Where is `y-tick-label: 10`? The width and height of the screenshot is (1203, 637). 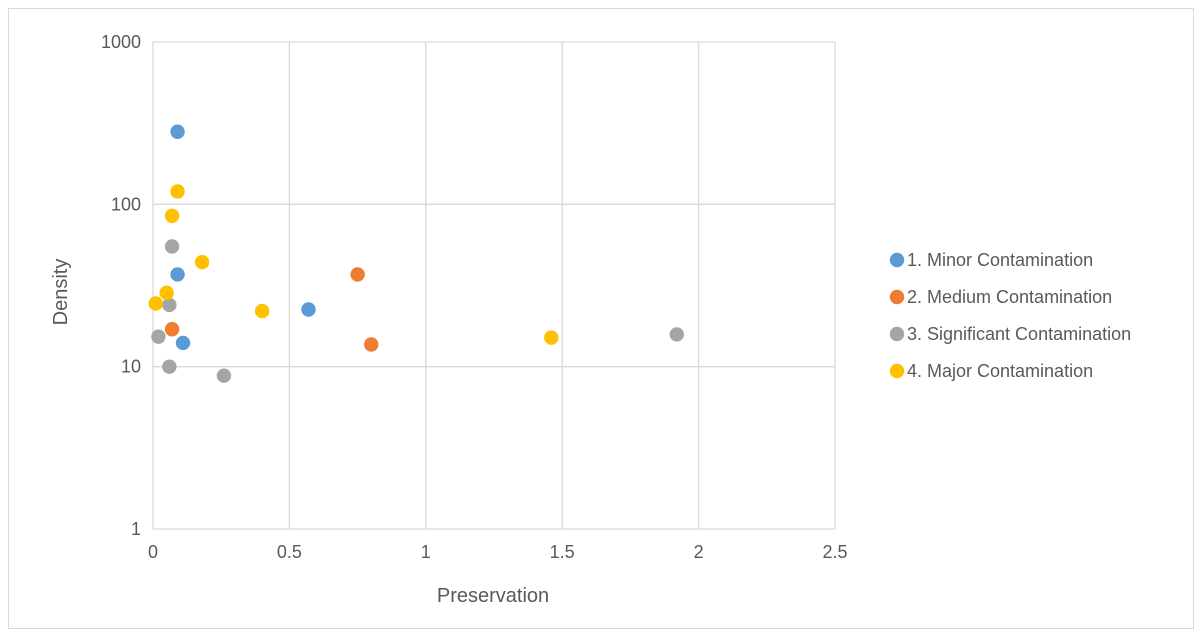 y-tick-label: 10 is located at coordinates (131, 367).